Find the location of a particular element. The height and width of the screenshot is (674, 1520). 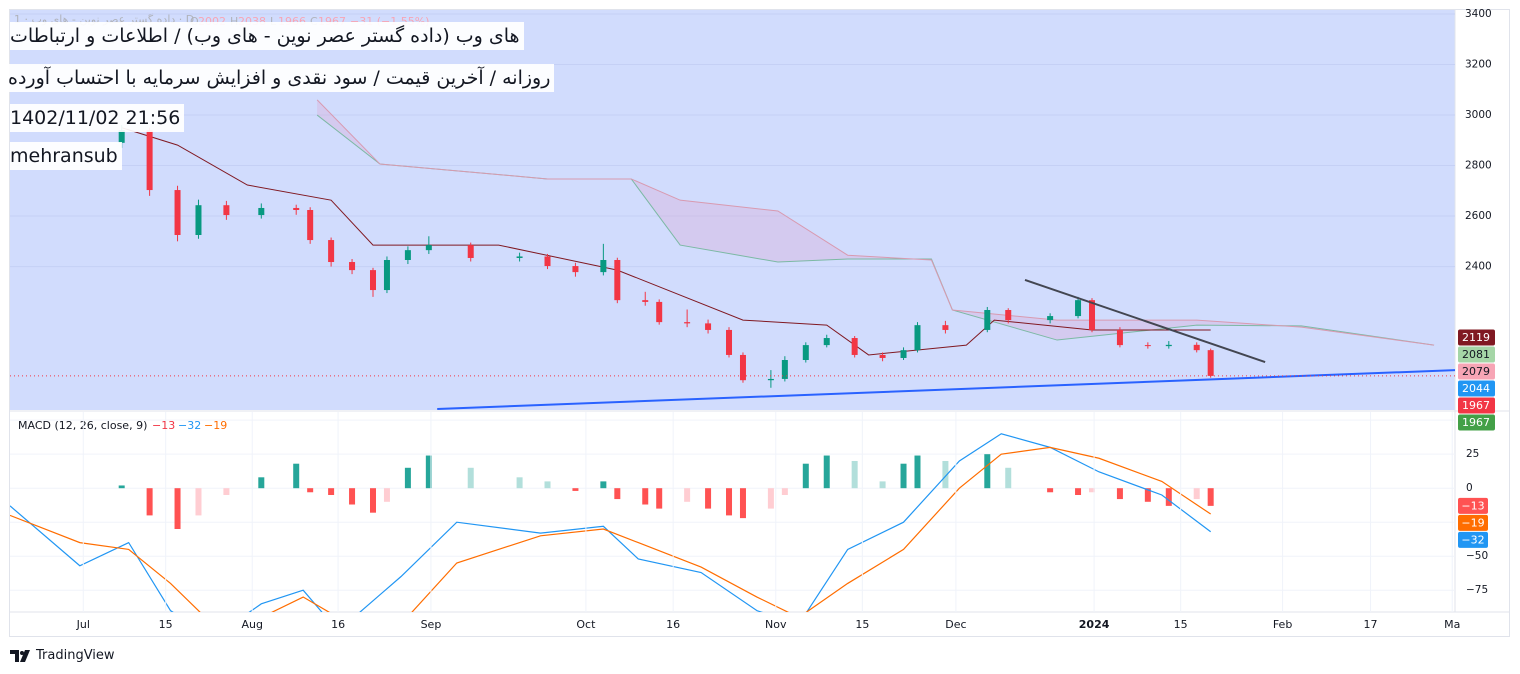

y-tick-label: 3200 is located at coordinates (1478, 65).